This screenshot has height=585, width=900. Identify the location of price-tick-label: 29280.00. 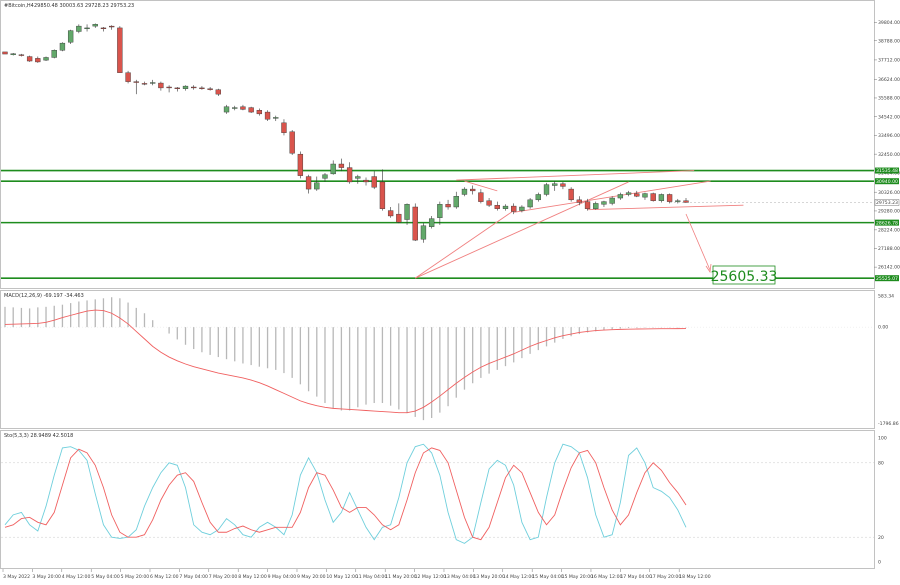
(889, 212).